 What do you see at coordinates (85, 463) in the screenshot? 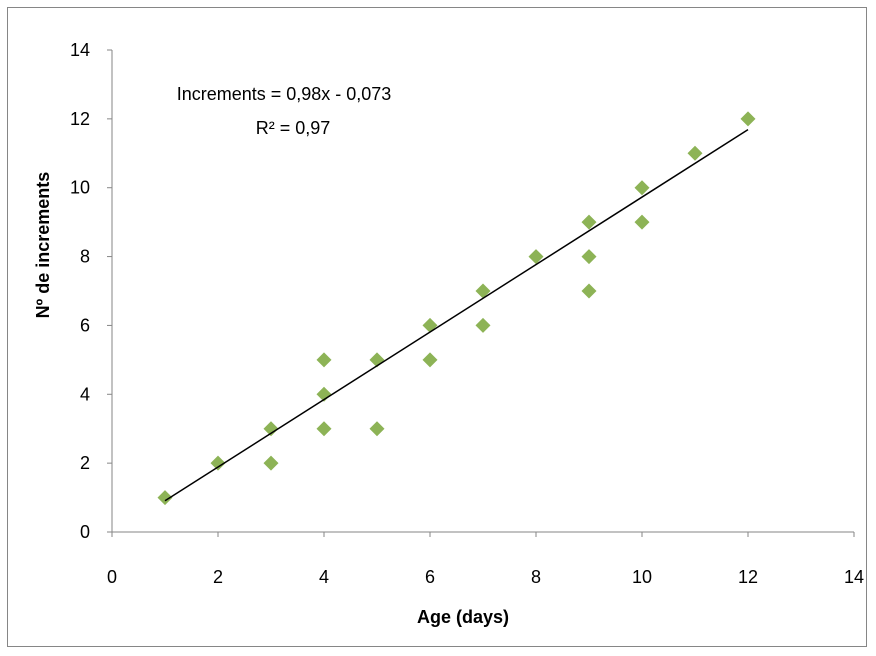
I see `y-tick-label: 2` at bounding box center [85, 463].